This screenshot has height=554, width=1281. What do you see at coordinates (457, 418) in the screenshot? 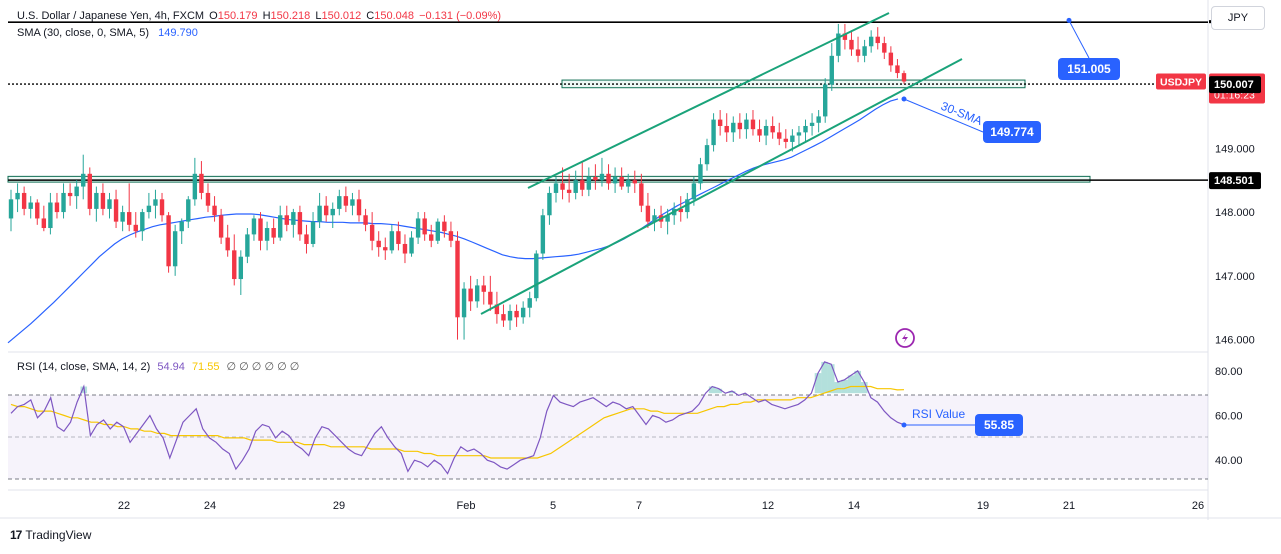
I see `rsi-line` at bounding box center [457, 418].